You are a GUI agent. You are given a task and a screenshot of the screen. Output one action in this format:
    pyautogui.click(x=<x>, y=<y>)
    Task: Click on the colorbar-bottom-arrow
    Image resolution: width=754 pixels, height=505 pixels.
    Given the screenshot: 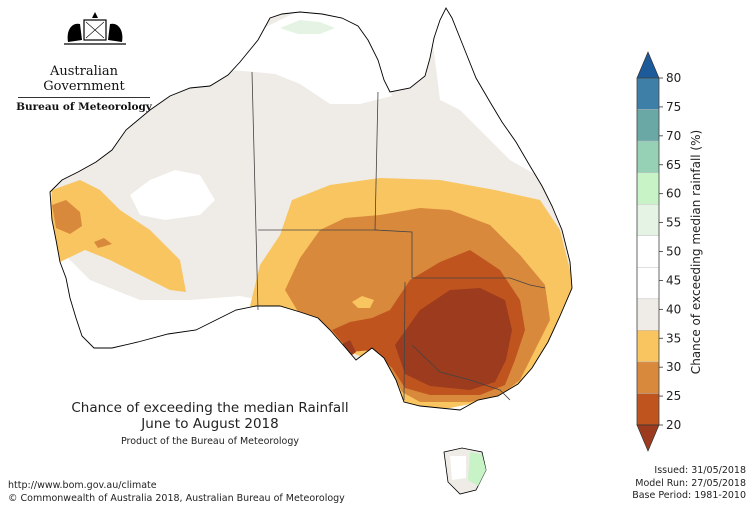 What is the action you would take?
    pyautogui.click(x=648, y=438)
    